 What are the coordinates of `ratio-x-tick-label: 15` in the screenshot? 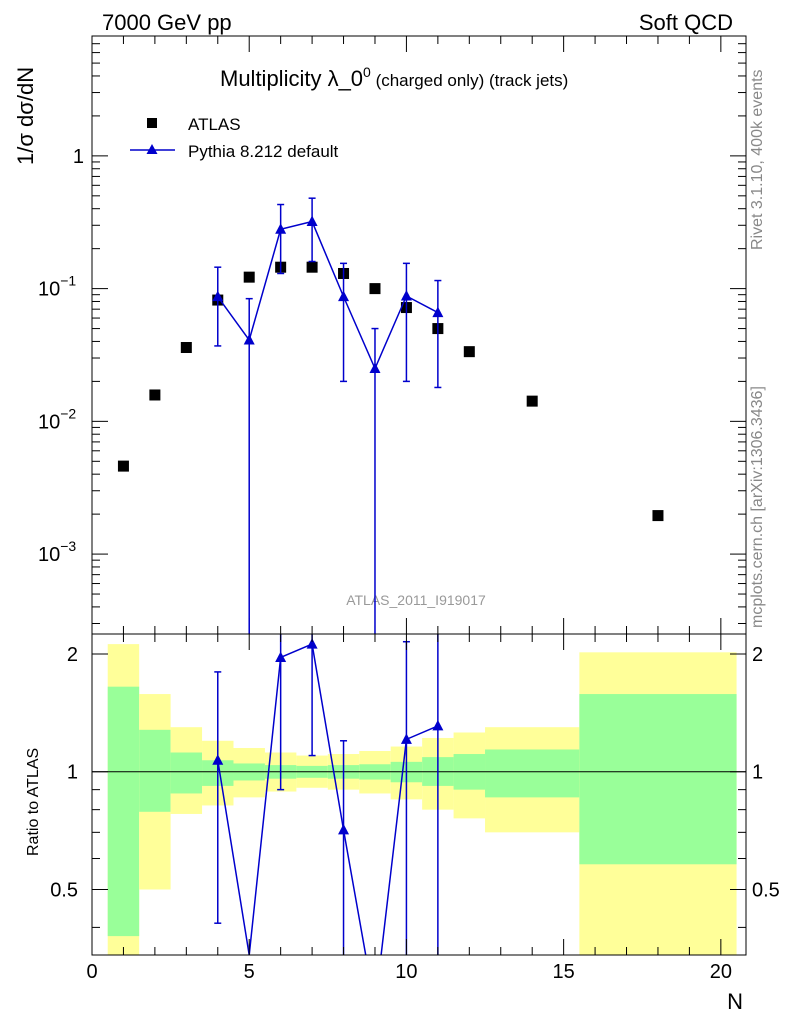 It's located at (564, 972).